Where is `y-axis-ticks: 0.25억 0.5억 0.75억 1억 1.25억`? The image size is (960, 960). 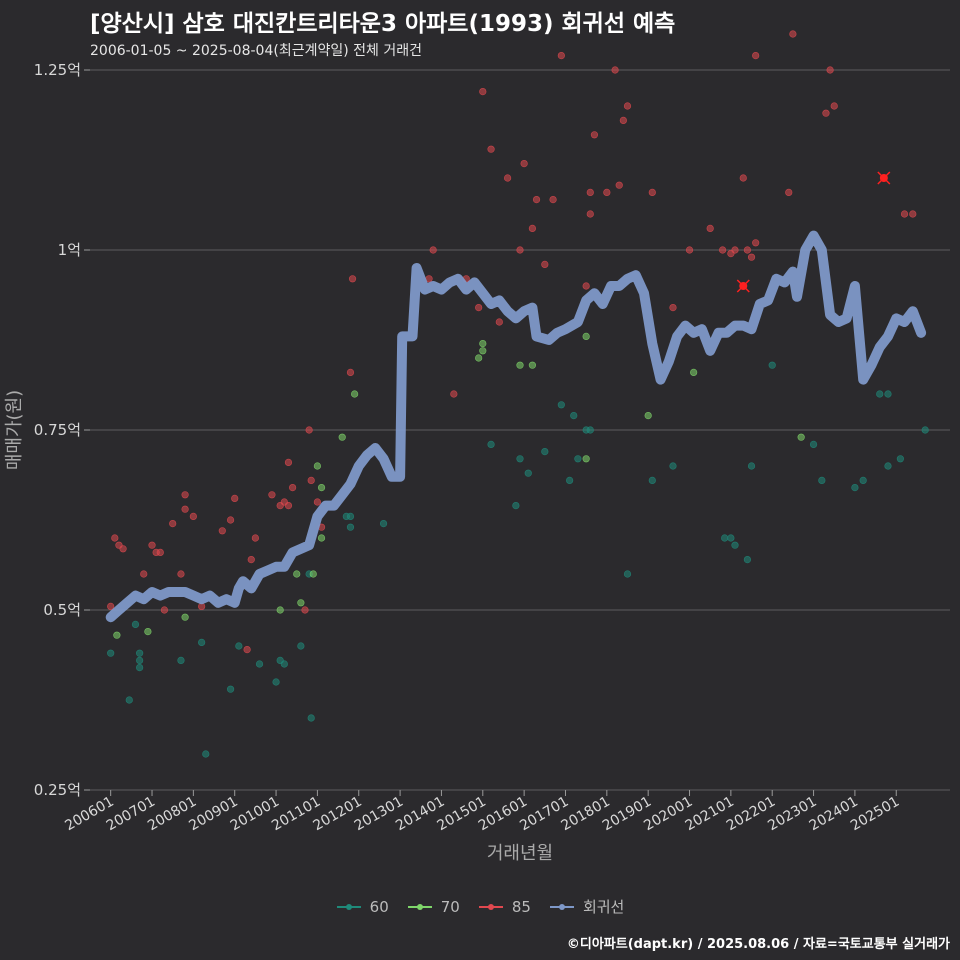
y-axis-ticks: 0.25억 0.5억 0.75억 1억 1.25억 is located at coordinates (62, 430).